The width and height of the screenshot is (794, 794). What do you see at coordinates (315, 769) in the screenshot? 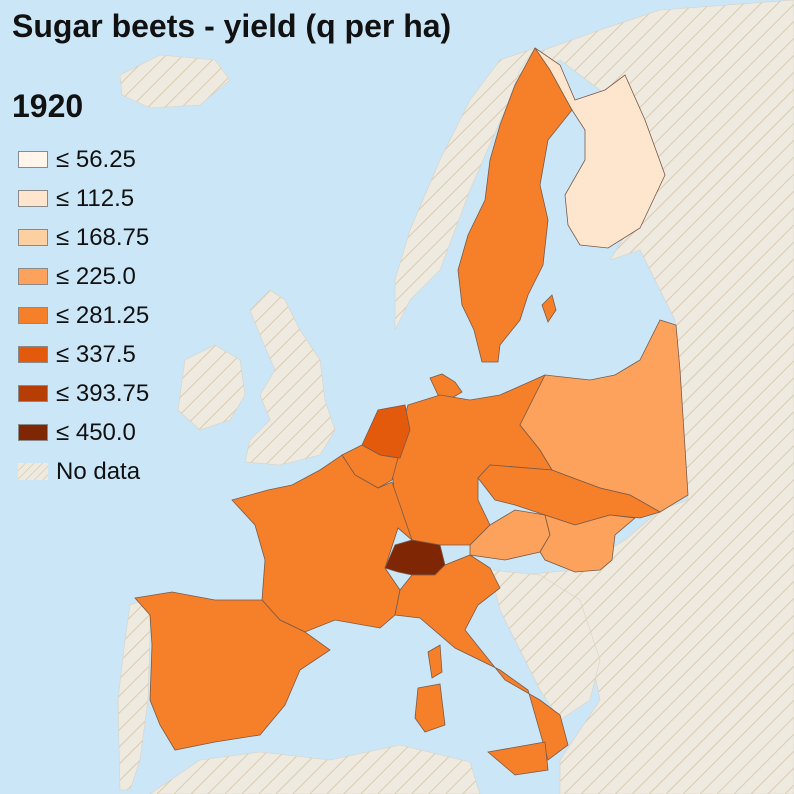
I see `land-north-africa` at bounding box center [315, 769].